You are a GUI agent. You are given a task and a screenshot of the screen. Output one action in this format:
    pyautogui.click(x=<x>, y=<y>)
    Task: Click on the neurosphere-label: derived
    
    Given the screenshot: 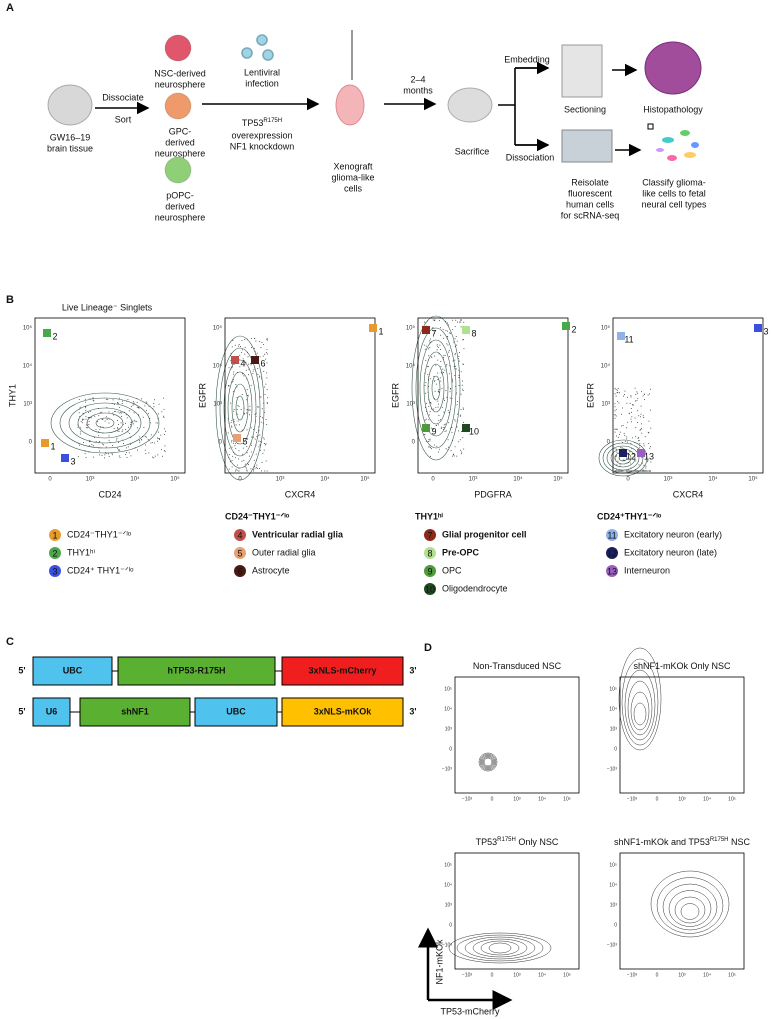 What is the action you would take?
    pyautogui.click(x=180, y=206)
    